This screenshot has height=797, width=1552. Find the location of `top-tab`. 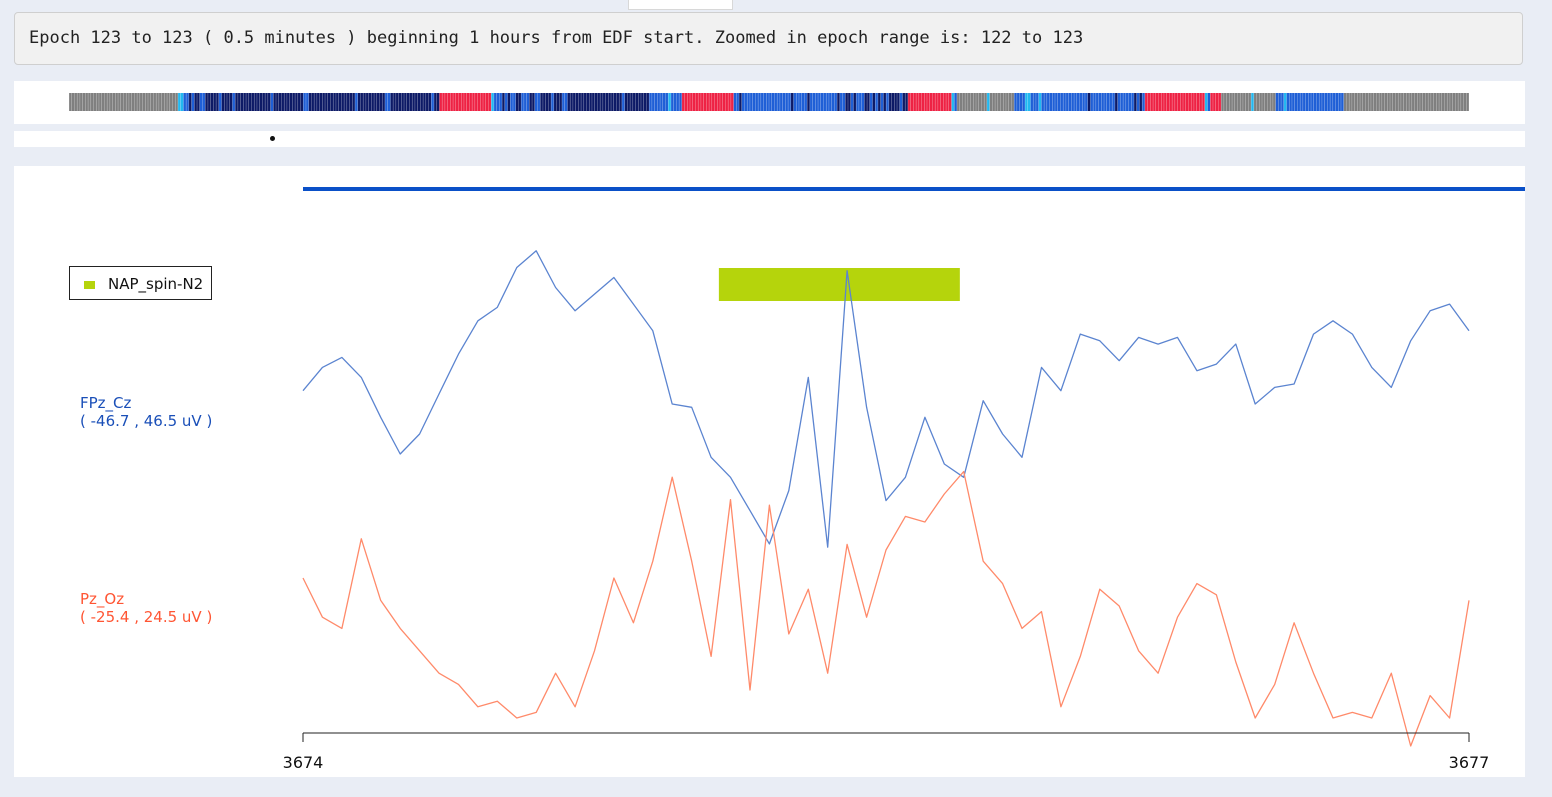

top-tab is located at coordinates (680, 5).